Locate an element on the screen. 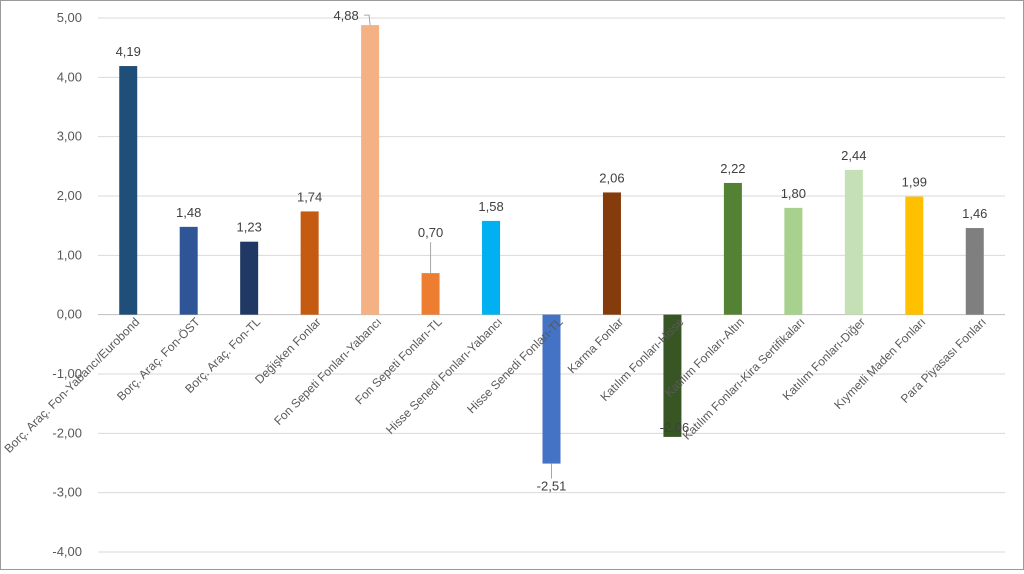 The width and height of the screenshot is (1024, 574). data-label: 1,48 is located at coordinates (188, 212).